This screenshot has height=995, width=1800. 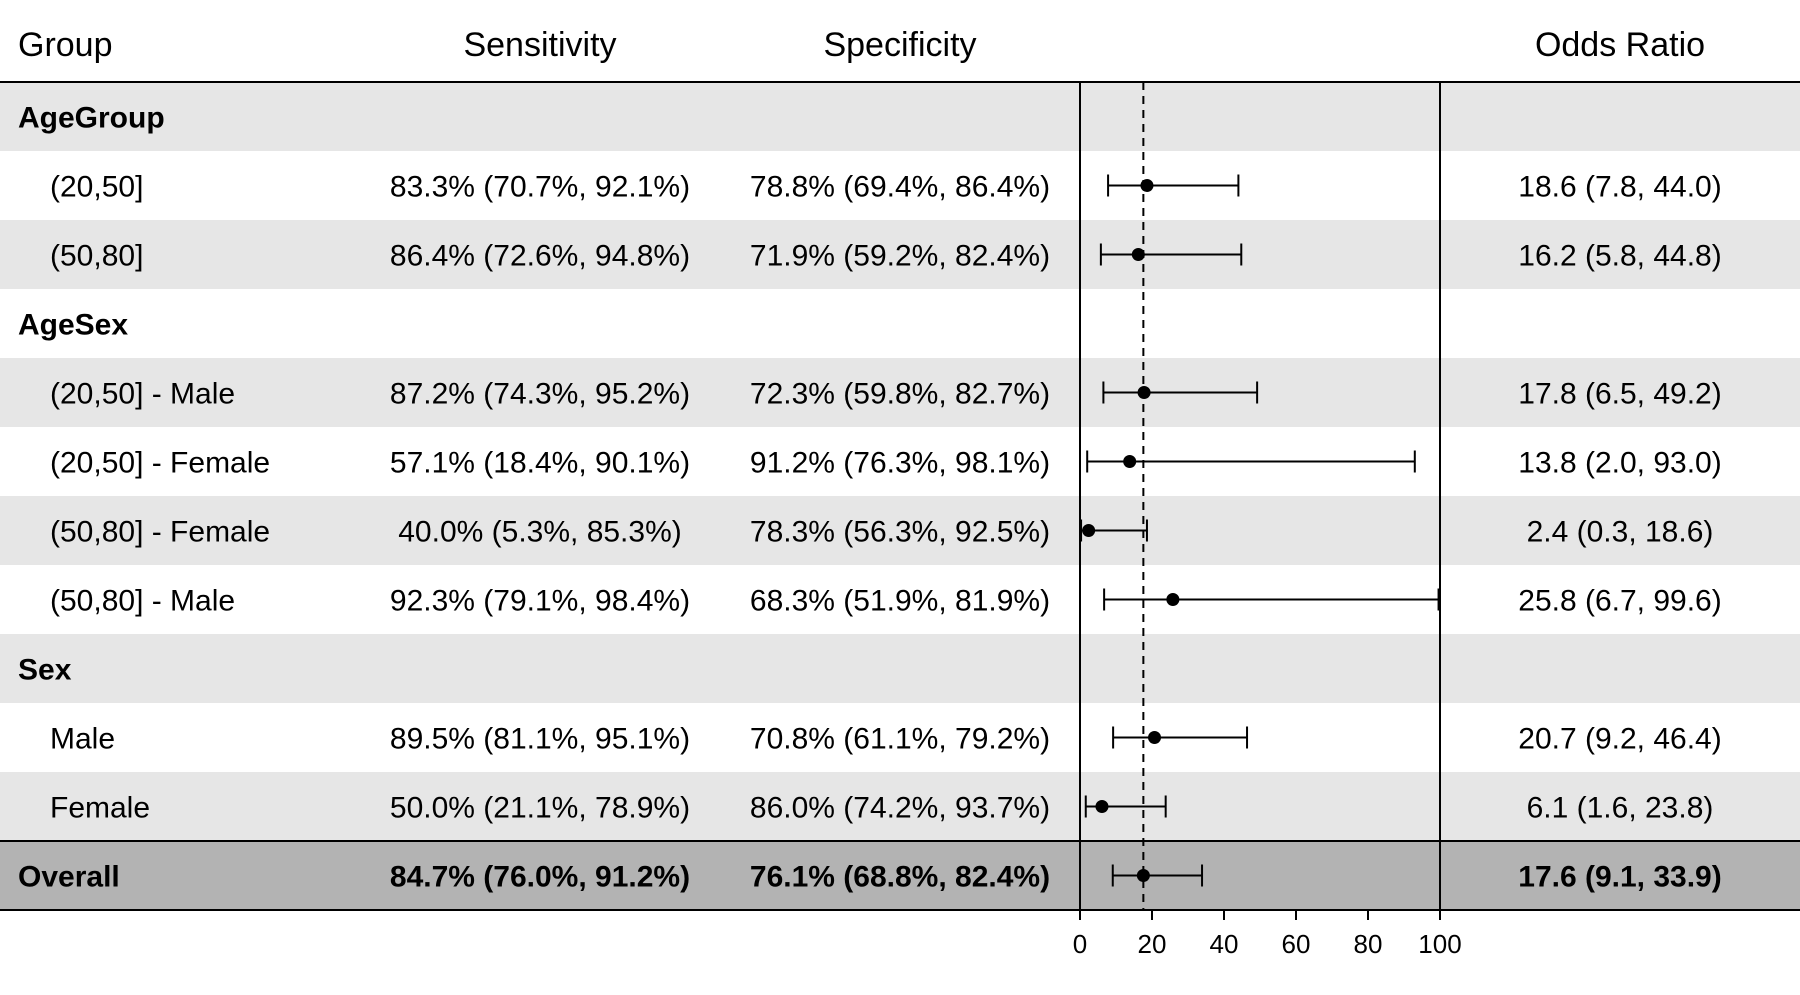 I want to click on row-label: (20,50], so click(x=96, y=187).